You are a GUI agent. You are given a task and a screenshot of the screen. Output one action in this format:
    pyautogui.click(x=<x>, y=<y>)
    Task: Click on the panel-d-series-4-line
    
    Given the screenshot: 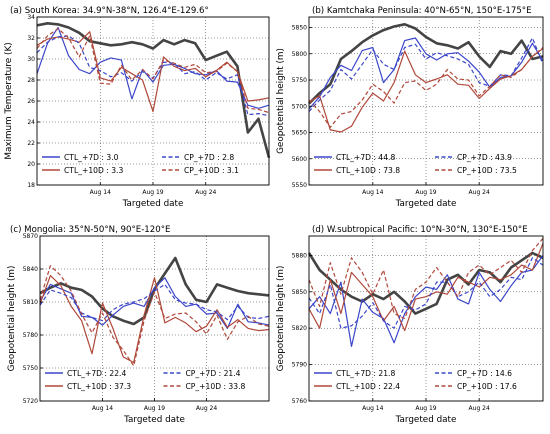 What is the action you would take?
    pyautogui.click(x=426, y=279)
    